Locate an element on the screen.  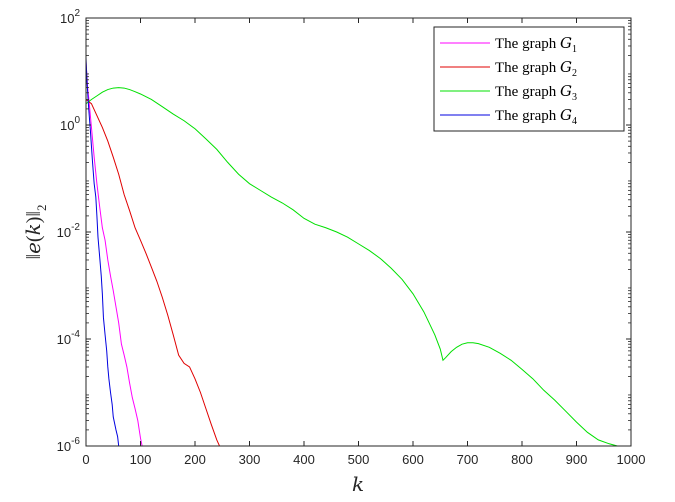
legend-box is located at coordinates (529, 79).